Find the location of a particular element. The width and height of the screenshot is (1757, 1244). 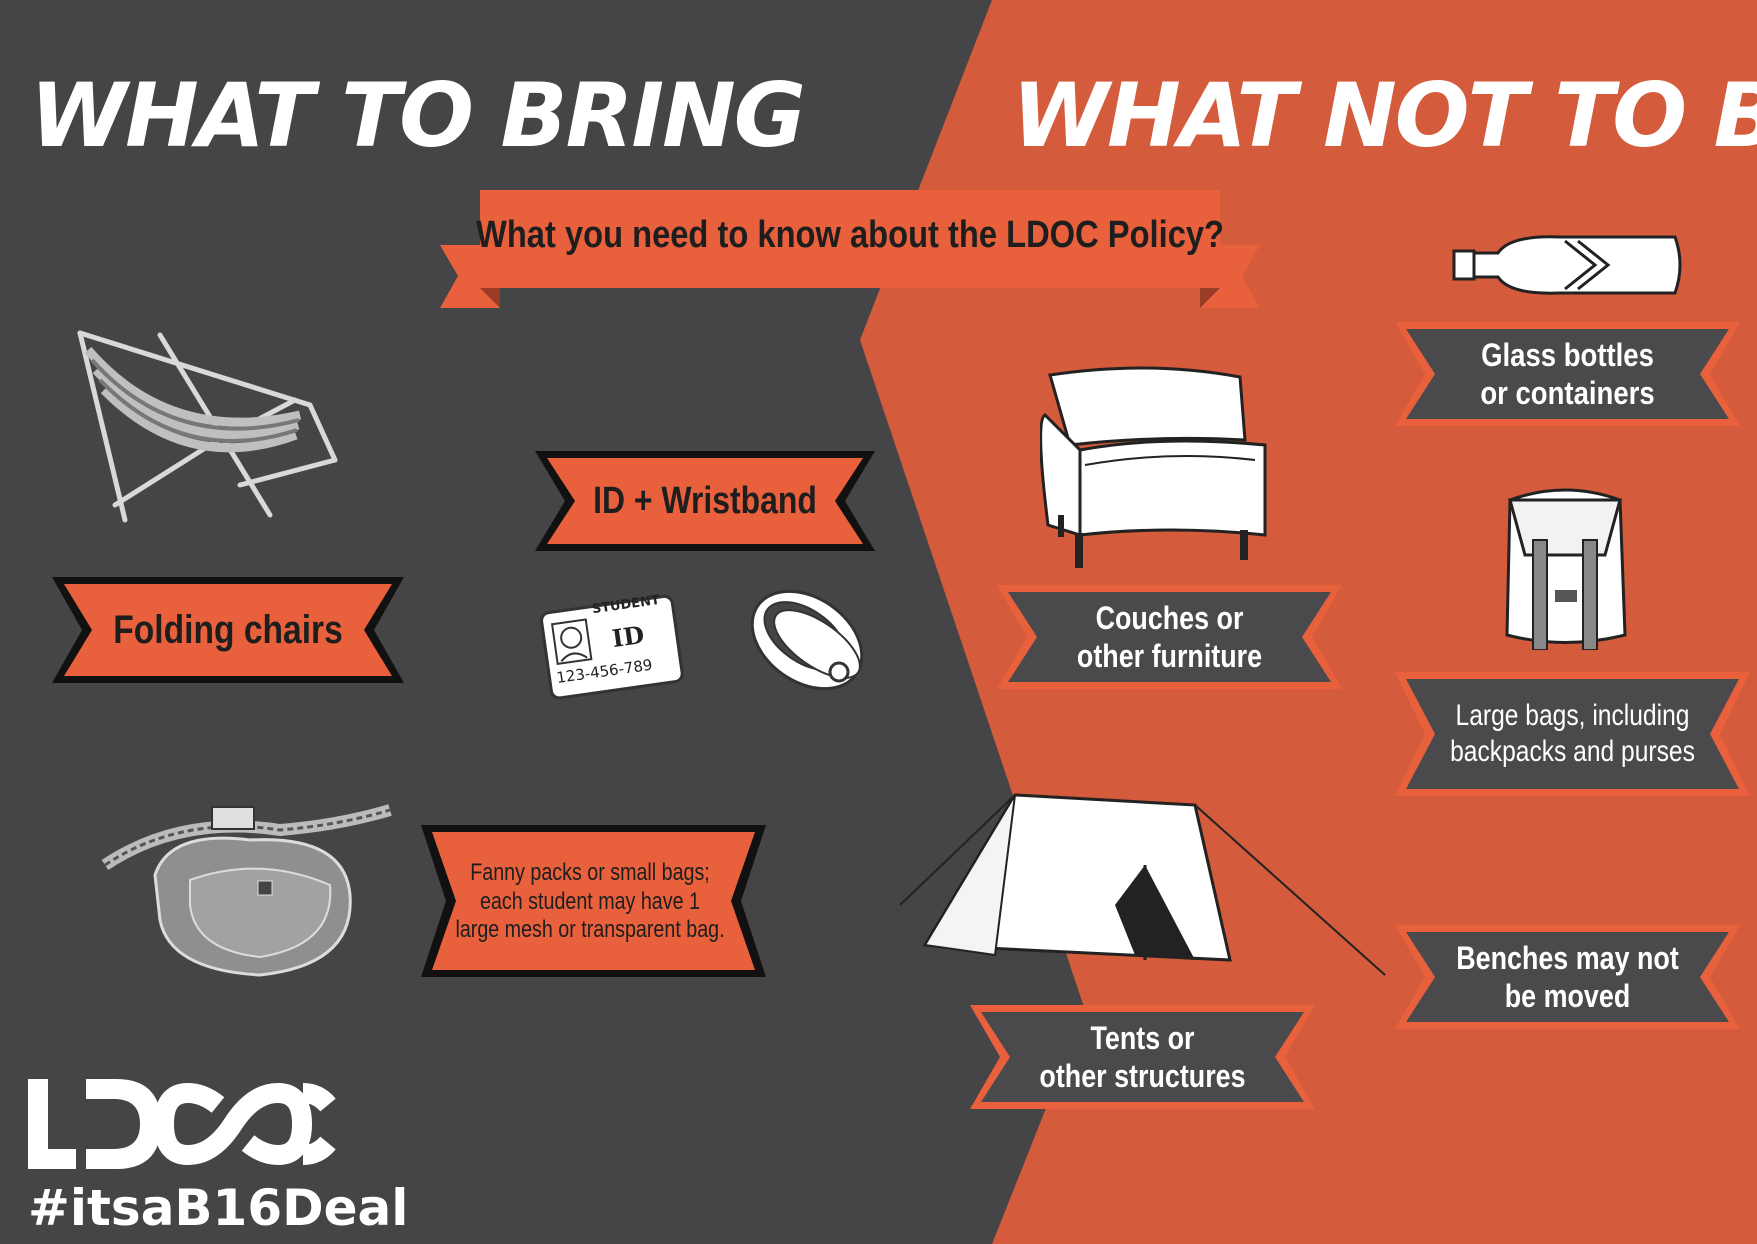

hashtag: #itsaB16Deal is located at coordinates (218, 1208).